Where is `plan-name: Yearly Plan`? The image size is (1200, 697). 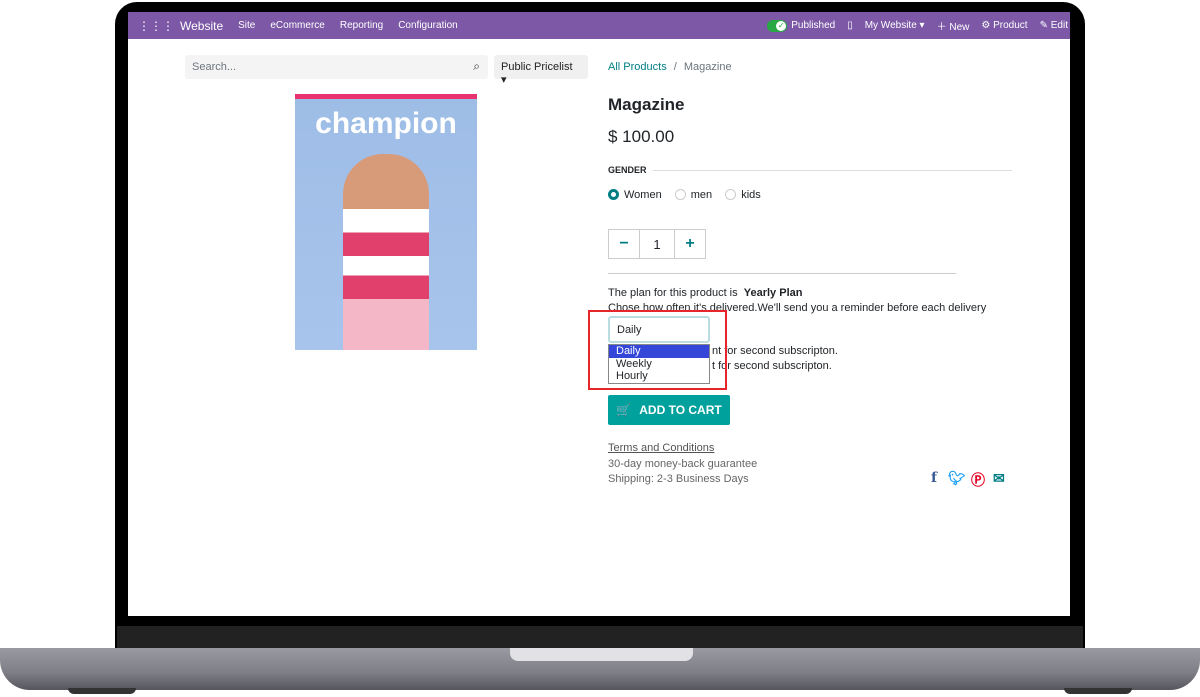
plan-name: Yearly Plan is located at coordinates (773, 293).